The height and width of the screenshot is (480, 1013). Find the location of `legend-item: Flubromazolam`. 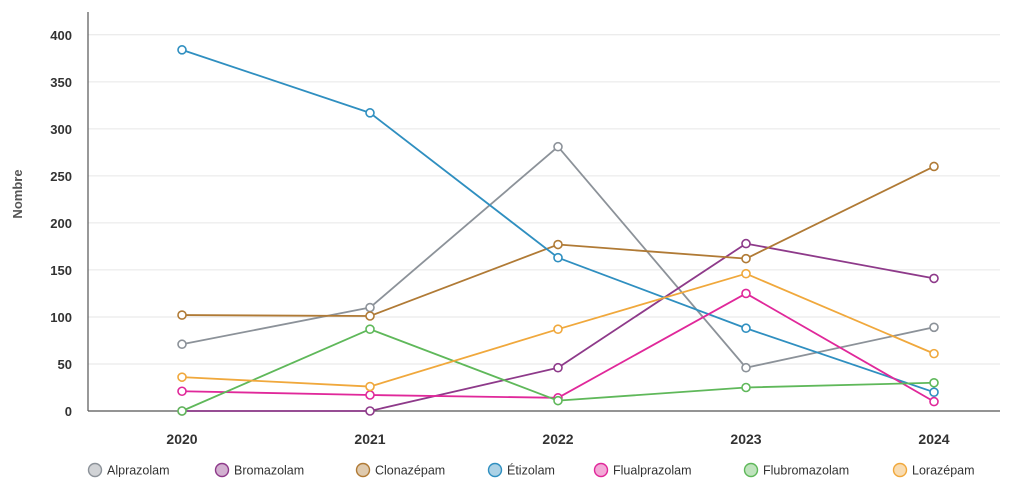

legend-item: Flubromazolam is located at coordinates (796, 470).